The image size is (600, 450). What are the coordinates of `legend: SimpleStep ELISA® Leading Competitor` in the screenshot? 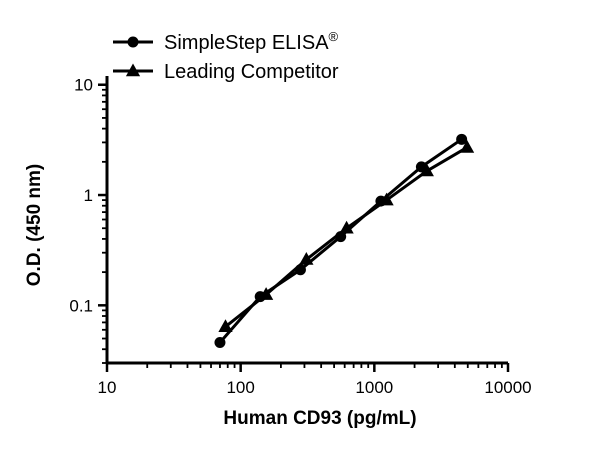 It's located at (226, 56).